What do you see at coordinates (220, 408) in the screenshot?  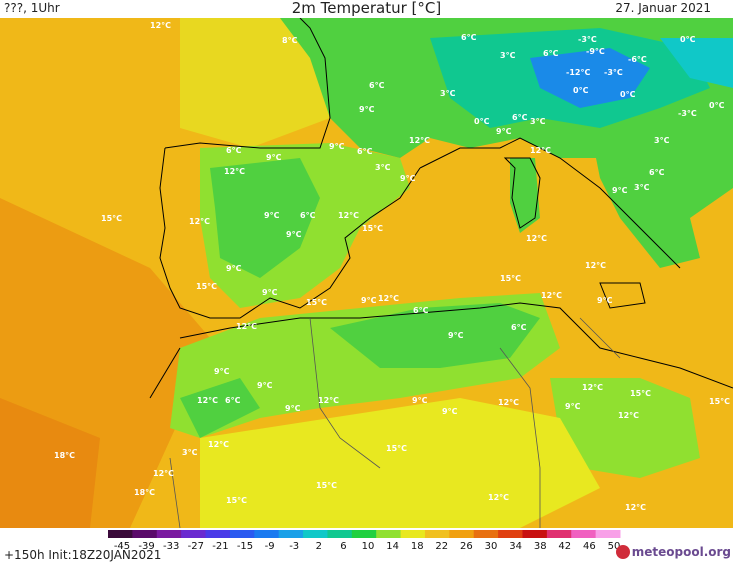 I see `morocco-cool-field` at bounding box center [220, 408].